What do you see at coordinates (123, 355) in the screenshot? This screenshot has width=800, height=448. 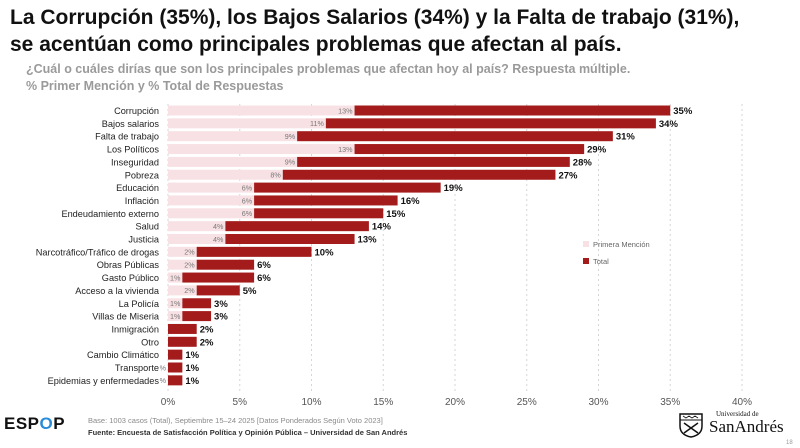 I see `category-label: Cambio Climático` at bounding box center [123, 355].